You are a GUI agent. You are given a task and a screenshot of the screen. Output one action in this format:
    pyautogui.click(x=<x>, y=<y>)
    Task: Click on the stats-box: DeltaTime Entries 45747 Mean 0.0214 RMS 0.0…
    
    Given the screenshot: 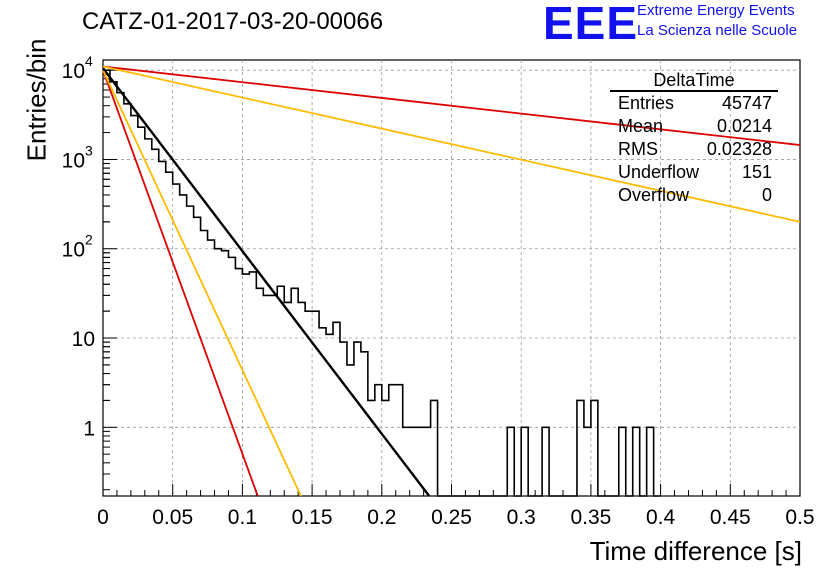 What is the action you would take?
    pyautogui.click(x=694, y=138)
    